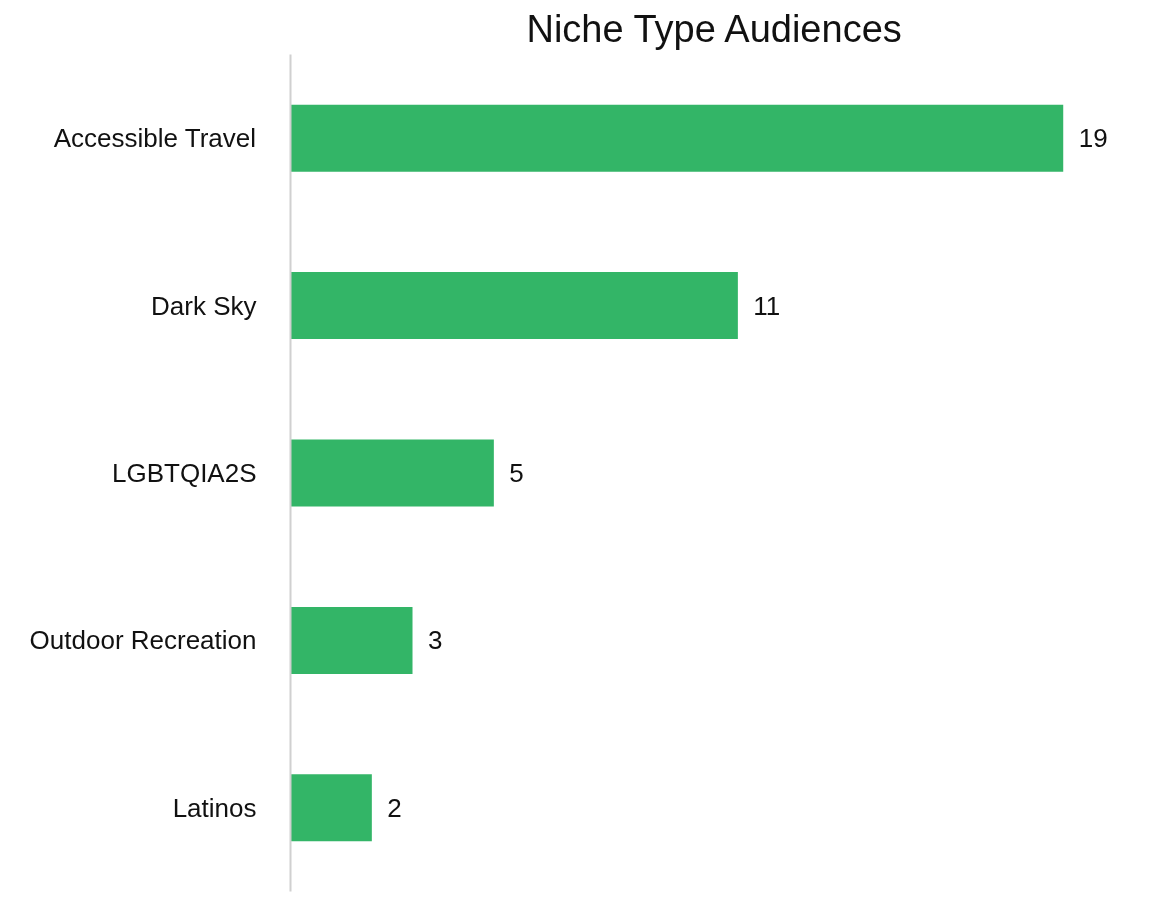  Describe the element at coordinates (184, 473) in the screenshot. I see `y-tick-label: LGBTQIA2S` at that location.